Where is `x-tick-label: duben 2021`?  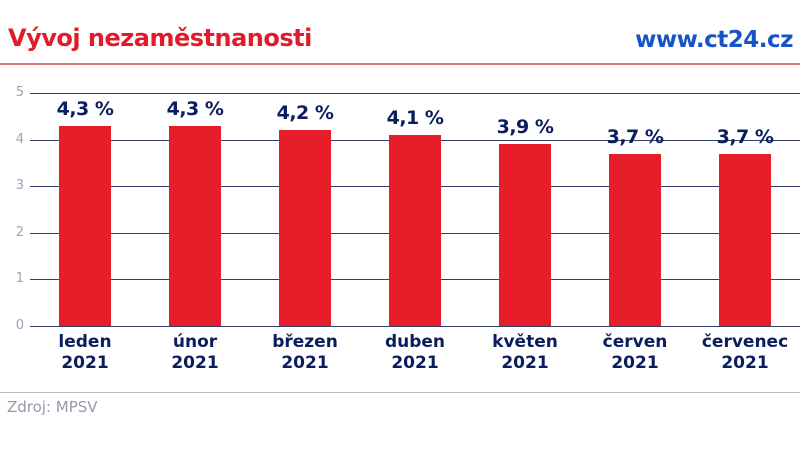 x-tick-label: duben 2021 is located at coordinates (415, 353).